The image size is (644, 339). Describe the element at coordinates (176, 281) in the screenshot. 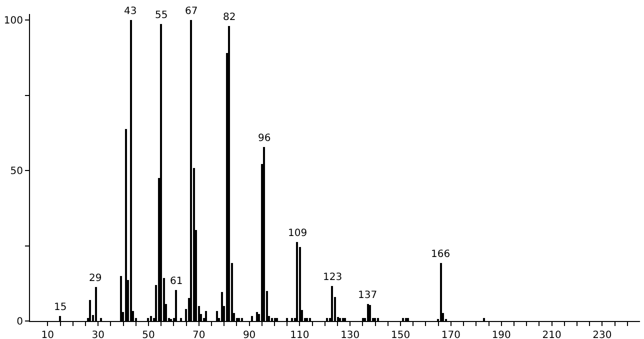

I see `annotation: 61` at that location.